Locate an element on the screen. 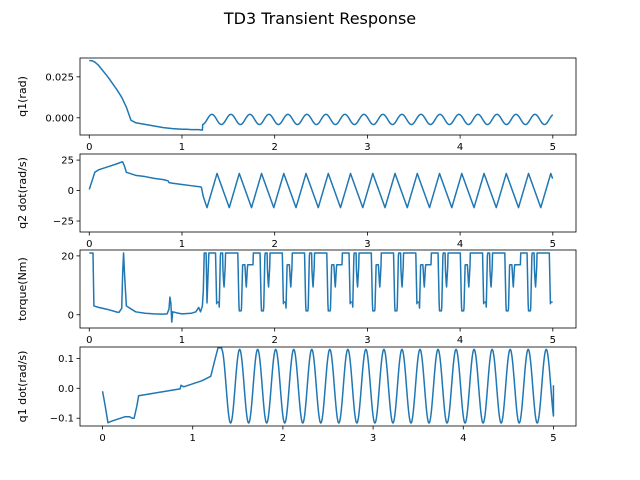 This screenshot has height=480, width=640. y-tick-label: −0.1 is located at coordinates (62, 419).